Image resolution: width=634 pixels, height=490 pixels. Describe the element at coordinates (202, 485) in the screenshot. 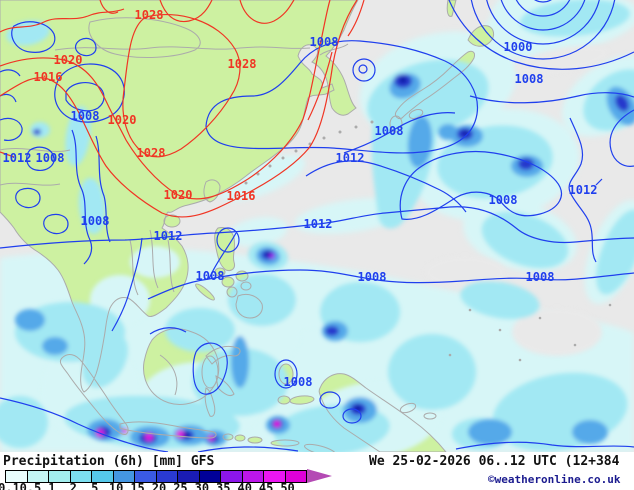

I see `legend-value: 30` at that location.